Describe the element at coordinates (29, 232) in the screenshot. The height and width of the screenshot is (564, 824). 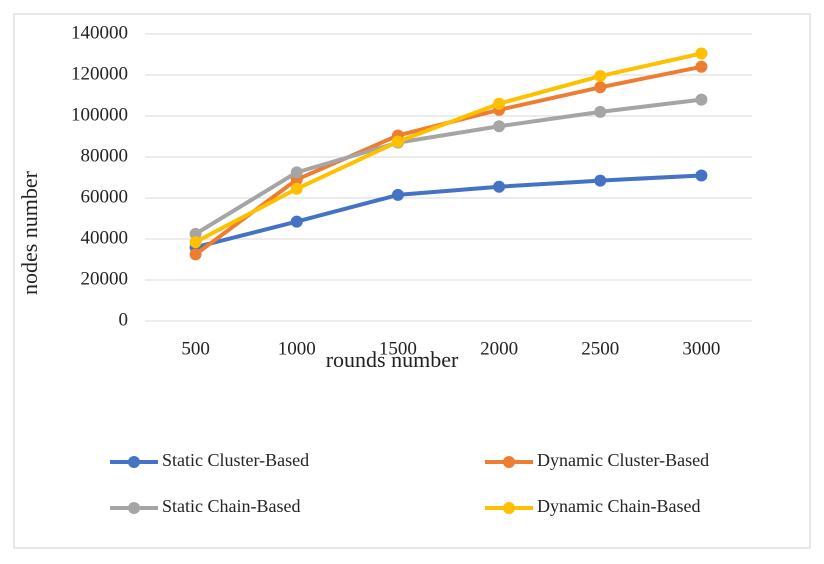
I see `y-axis-title: nodes number` at that location.